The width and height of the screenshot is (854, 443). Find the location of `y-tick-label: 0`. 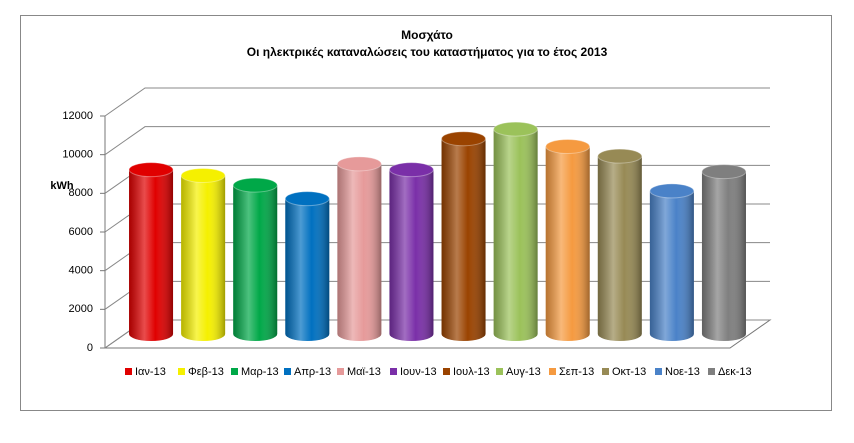

y-tick-label: 0 is located at coordinates (90, 348).